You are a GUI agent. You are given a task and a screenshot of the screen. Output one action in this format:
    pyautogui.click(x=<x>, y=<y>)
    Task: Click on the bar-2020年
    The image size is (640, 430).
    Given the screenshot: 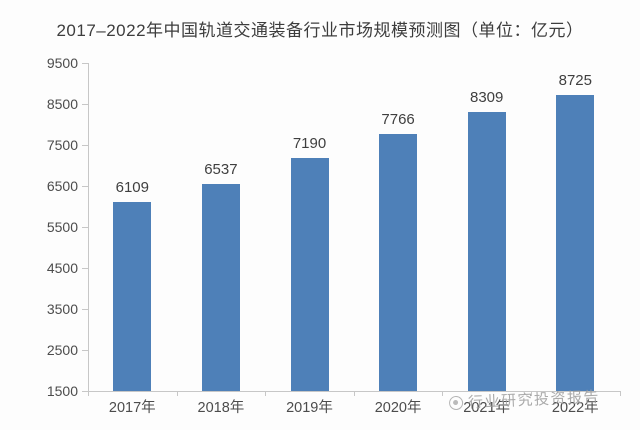 What is the action you would take?
    pyautogui.click(x=398, y=262)
    